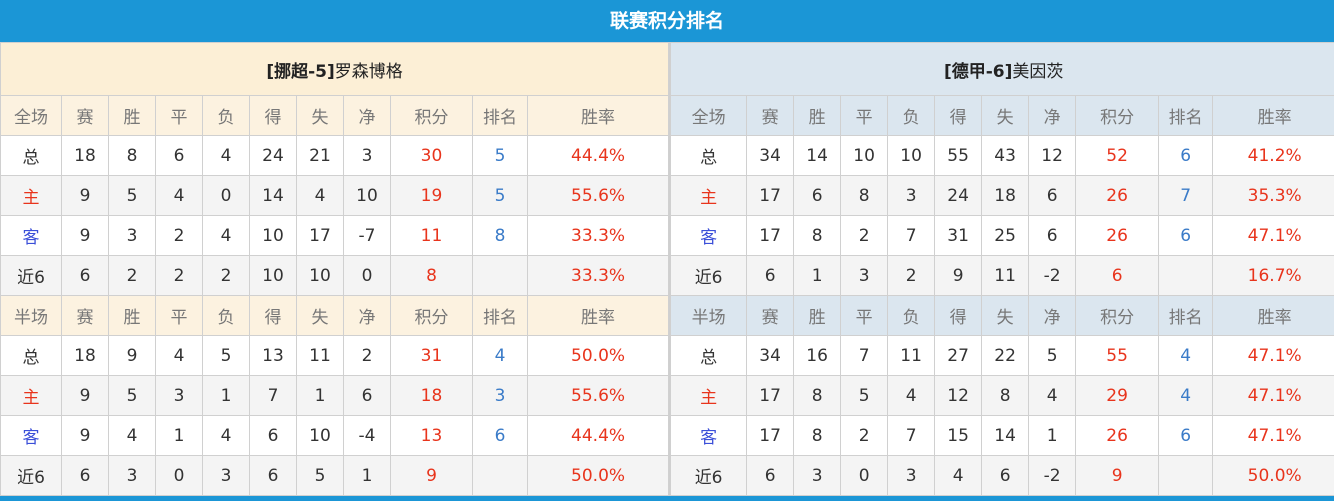 The height and width of the screenshot is (501, 1334). What do you see at coordinates (85, 435) in the screenshot?
I see `cell-played: 9` at bounding box center [85, 435].